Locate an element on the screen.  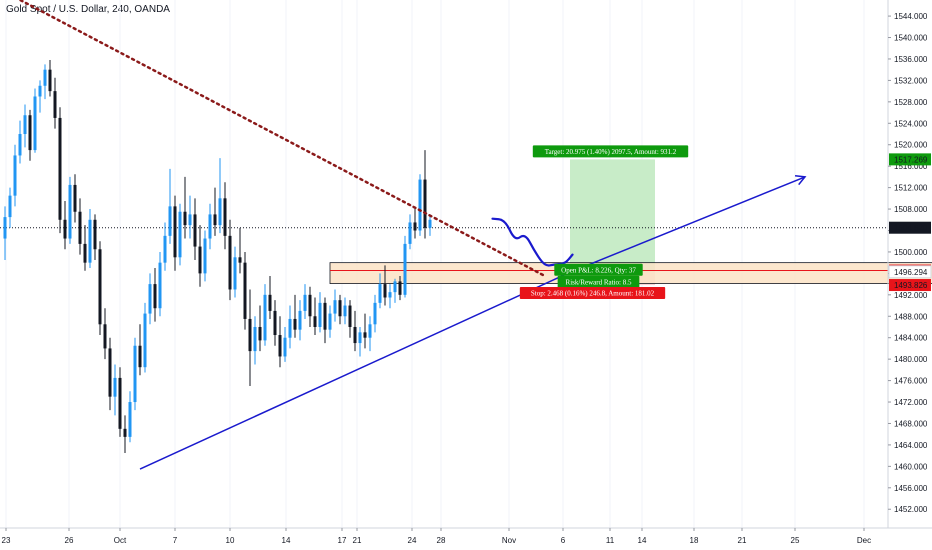
y-tick-label: 1472.000 is located at coordinates (911, 402).